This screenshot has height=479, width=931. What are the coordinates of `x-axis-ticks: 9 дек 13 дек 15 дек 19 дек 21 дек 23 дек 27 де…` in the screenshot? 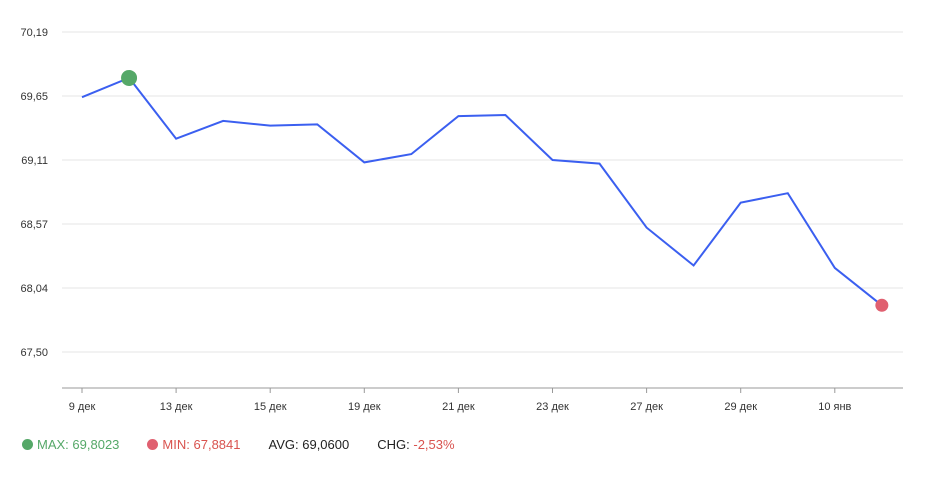 It's located at (460, 400).